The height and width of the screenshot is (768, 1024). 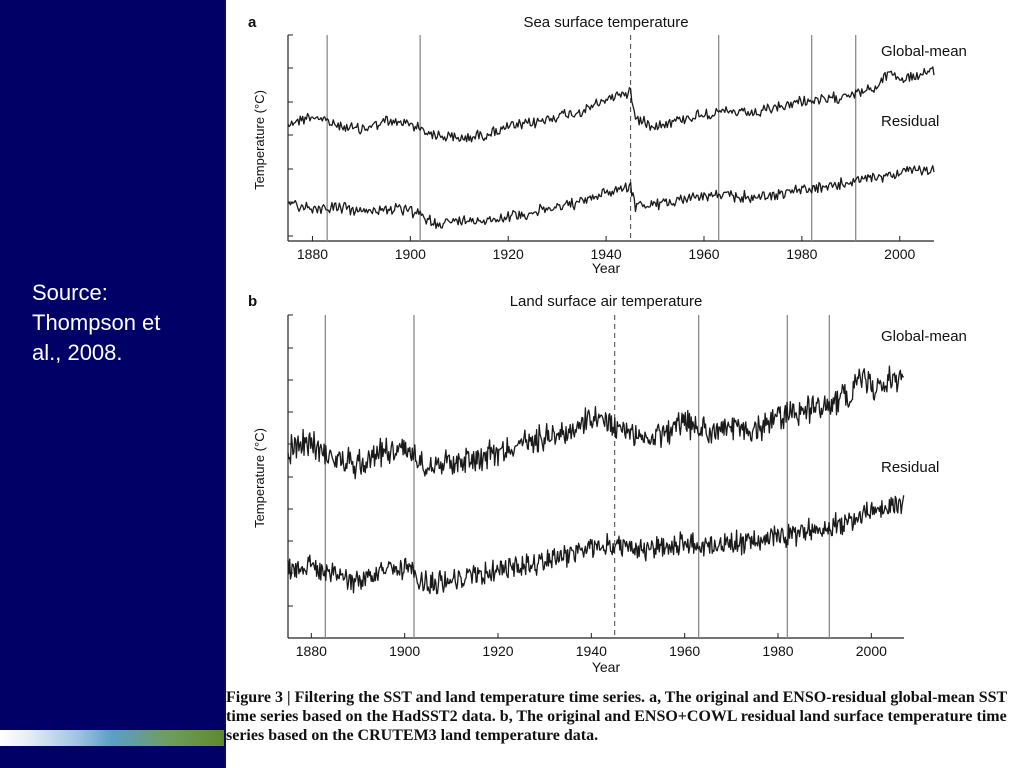 What do you see at coordinates (255, 697) in the screenshot?
I see `caption-figure-label: Figure 3` at bounding box center [255, 697].